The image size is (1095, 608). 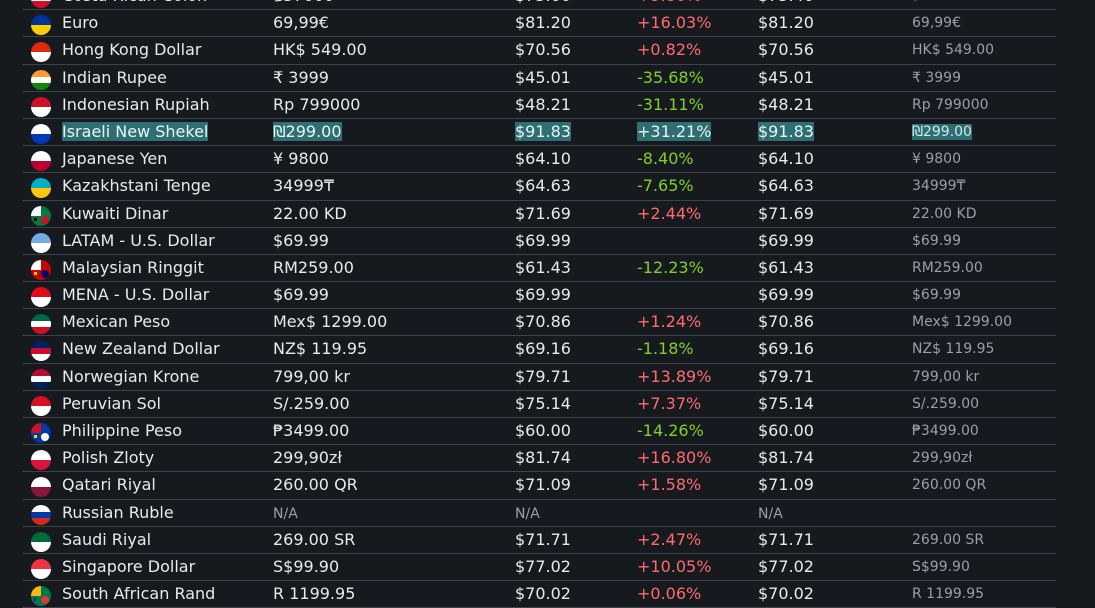 I want to click on local-price: NZ$ 119.95, so click(x=320, y=349).